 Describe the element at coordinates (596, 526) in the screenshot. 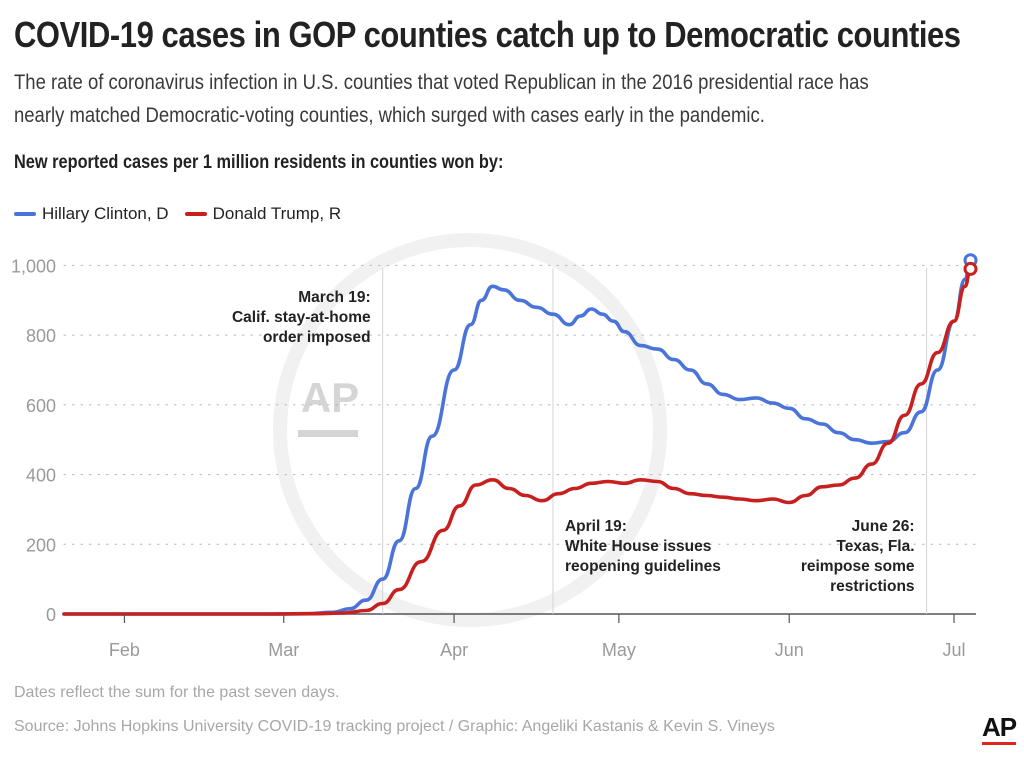

I see `annotation-text: April 19:` at that location.